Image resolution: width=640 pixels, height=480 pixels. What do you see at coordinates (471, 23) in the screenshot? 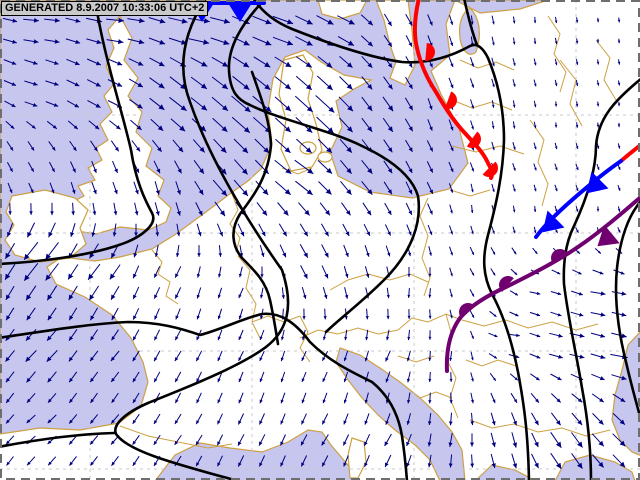
I see `isoline-baltic-stub` at bounding box center [471, 23].